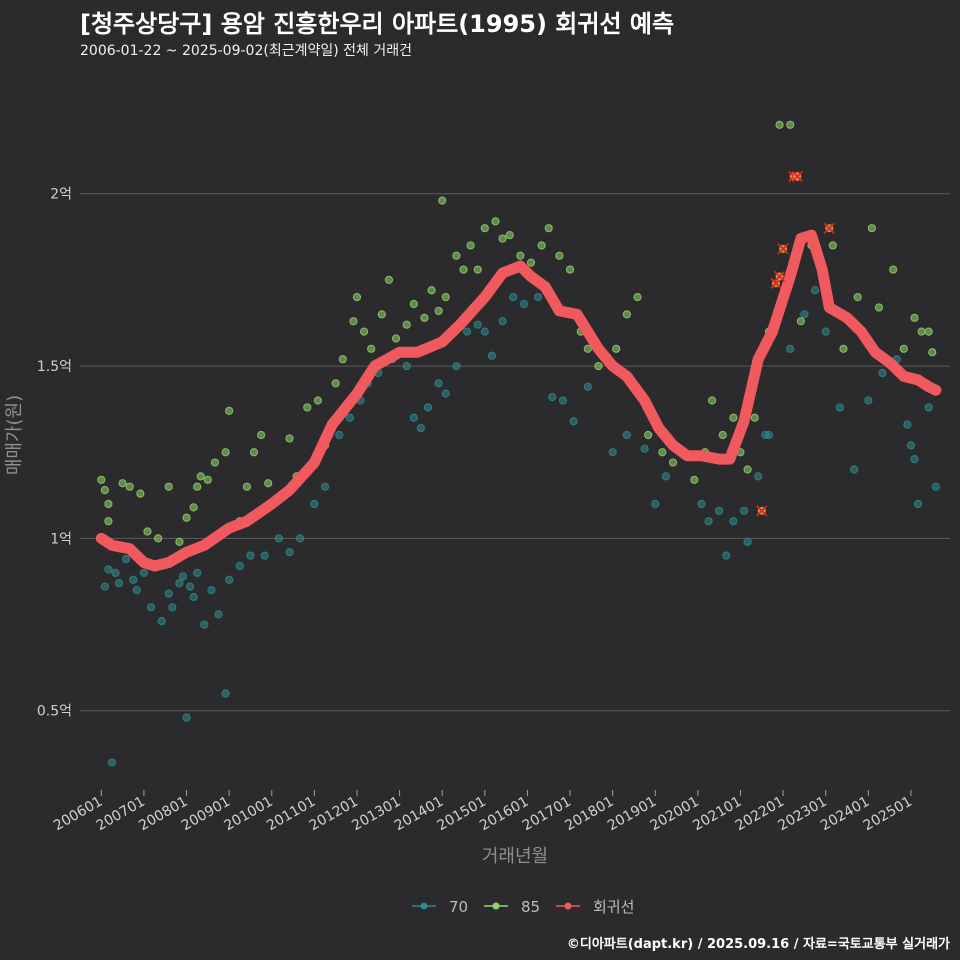  Describe the element at coordinates (54, 367) in the screenshot. I see `y-tick-label: 1.5억` at that location.